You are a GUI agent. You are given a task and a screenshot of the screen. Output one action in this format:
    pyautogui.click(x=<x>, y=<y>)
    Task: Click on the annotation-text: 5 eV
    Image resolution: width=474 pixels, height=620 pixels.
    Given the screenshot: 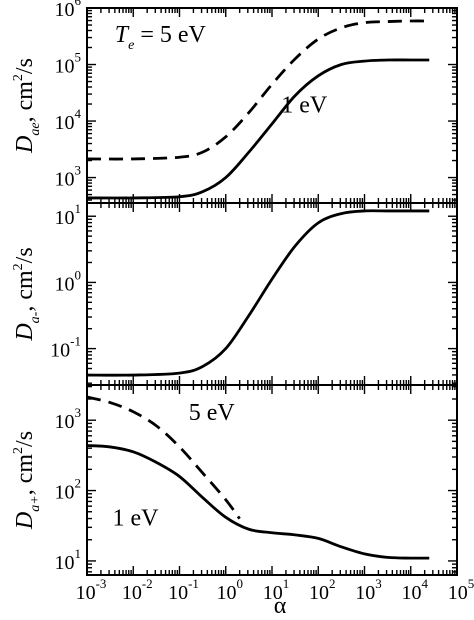 What is the action you would take?
    pyautogui.click(x=212, y=413)
    